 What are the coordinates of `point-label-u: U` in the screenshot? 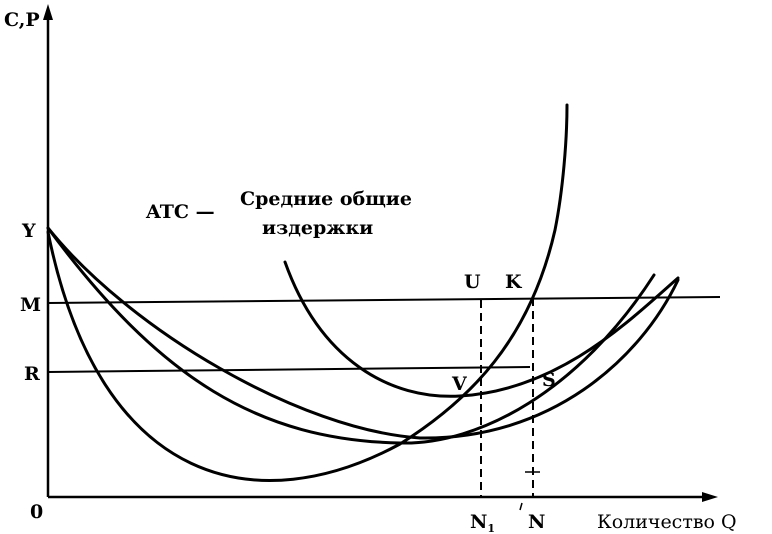 It's located at (472, 282).